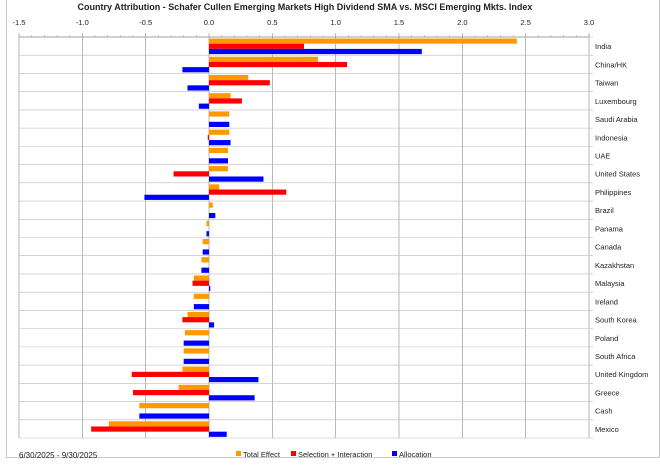 The height and width of the screenshot is (470, 660). I want to click on bar-total-effect-south-korea, so click(198, 314).